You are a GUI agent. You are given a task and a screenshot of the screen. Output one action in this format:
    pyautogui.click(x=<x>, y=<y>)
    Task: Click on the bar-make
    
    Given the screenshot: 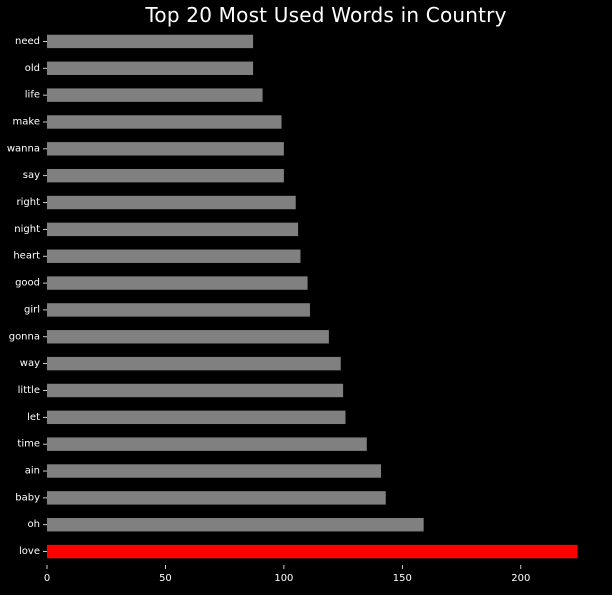 What is the action you would take?
    pyautogui.click(x=164, y=122)
    